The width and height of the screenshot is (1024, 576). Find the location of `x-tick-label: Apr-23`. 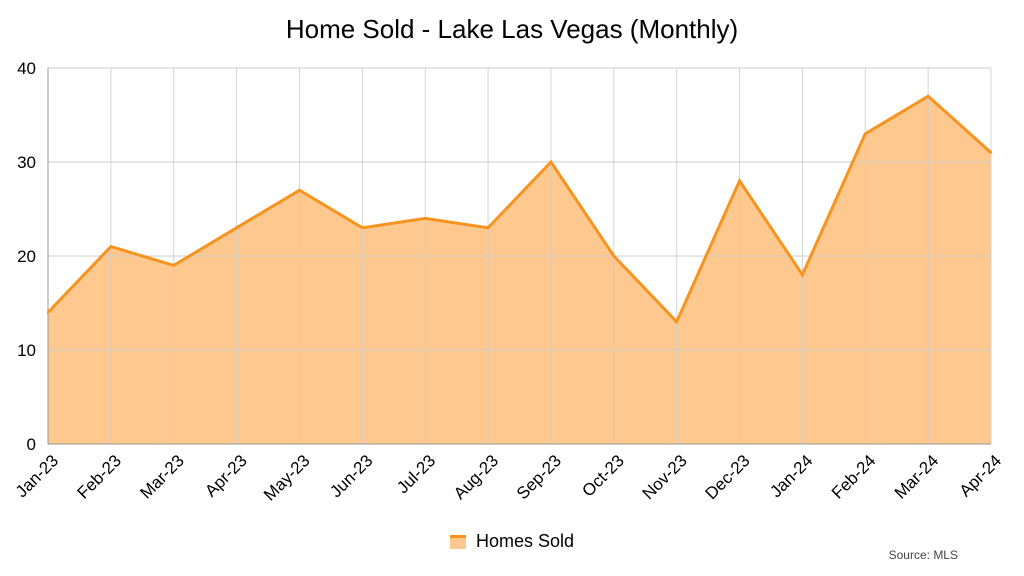

x-tick-label: Apr-23 is located at coordinates (226, 476).